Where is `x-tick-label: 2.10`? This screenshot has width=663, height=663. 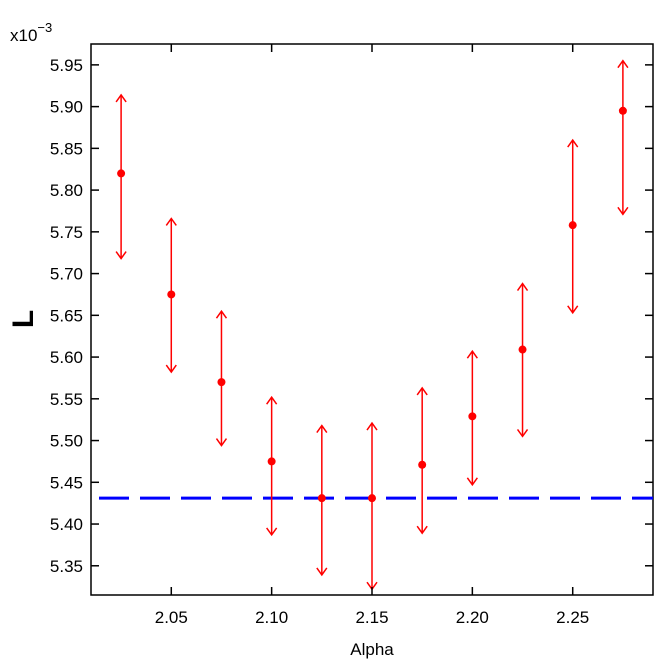
x-tick-label: 2.10 is located at coordinates (271, 617).